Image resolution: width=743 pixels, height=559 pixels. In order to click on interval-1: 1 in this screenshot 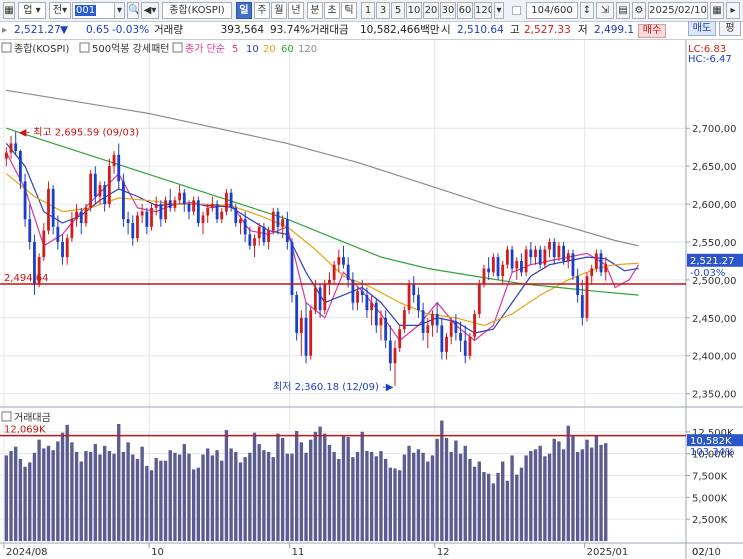, I will do `click(368, 10)`.